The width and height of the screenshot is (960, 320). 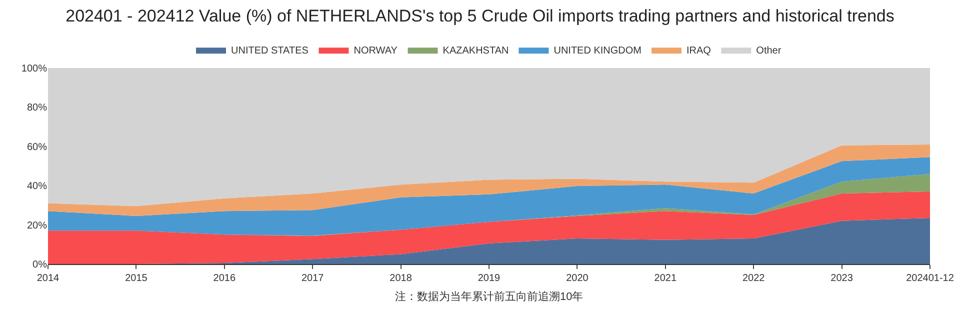 What do you see at coordinates (40, 265) in the screenshot?
I see `y-tick-label: 0%` at bounding box center [40, 265].